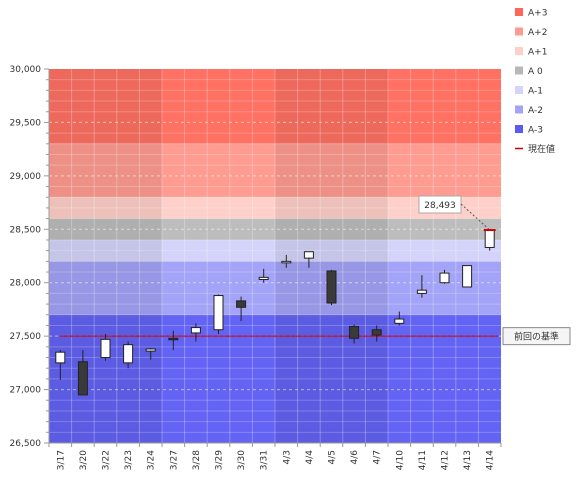 This screenshot has height=480, width=581. Describe the element at coordinates (537, 33) in the screenshot. I see `legend-label: A+2` at that location.